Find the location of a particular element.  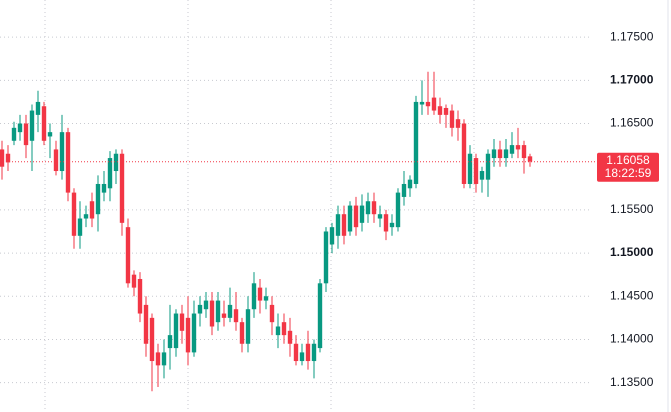

price-label-box is located at coordinates (628, 167).